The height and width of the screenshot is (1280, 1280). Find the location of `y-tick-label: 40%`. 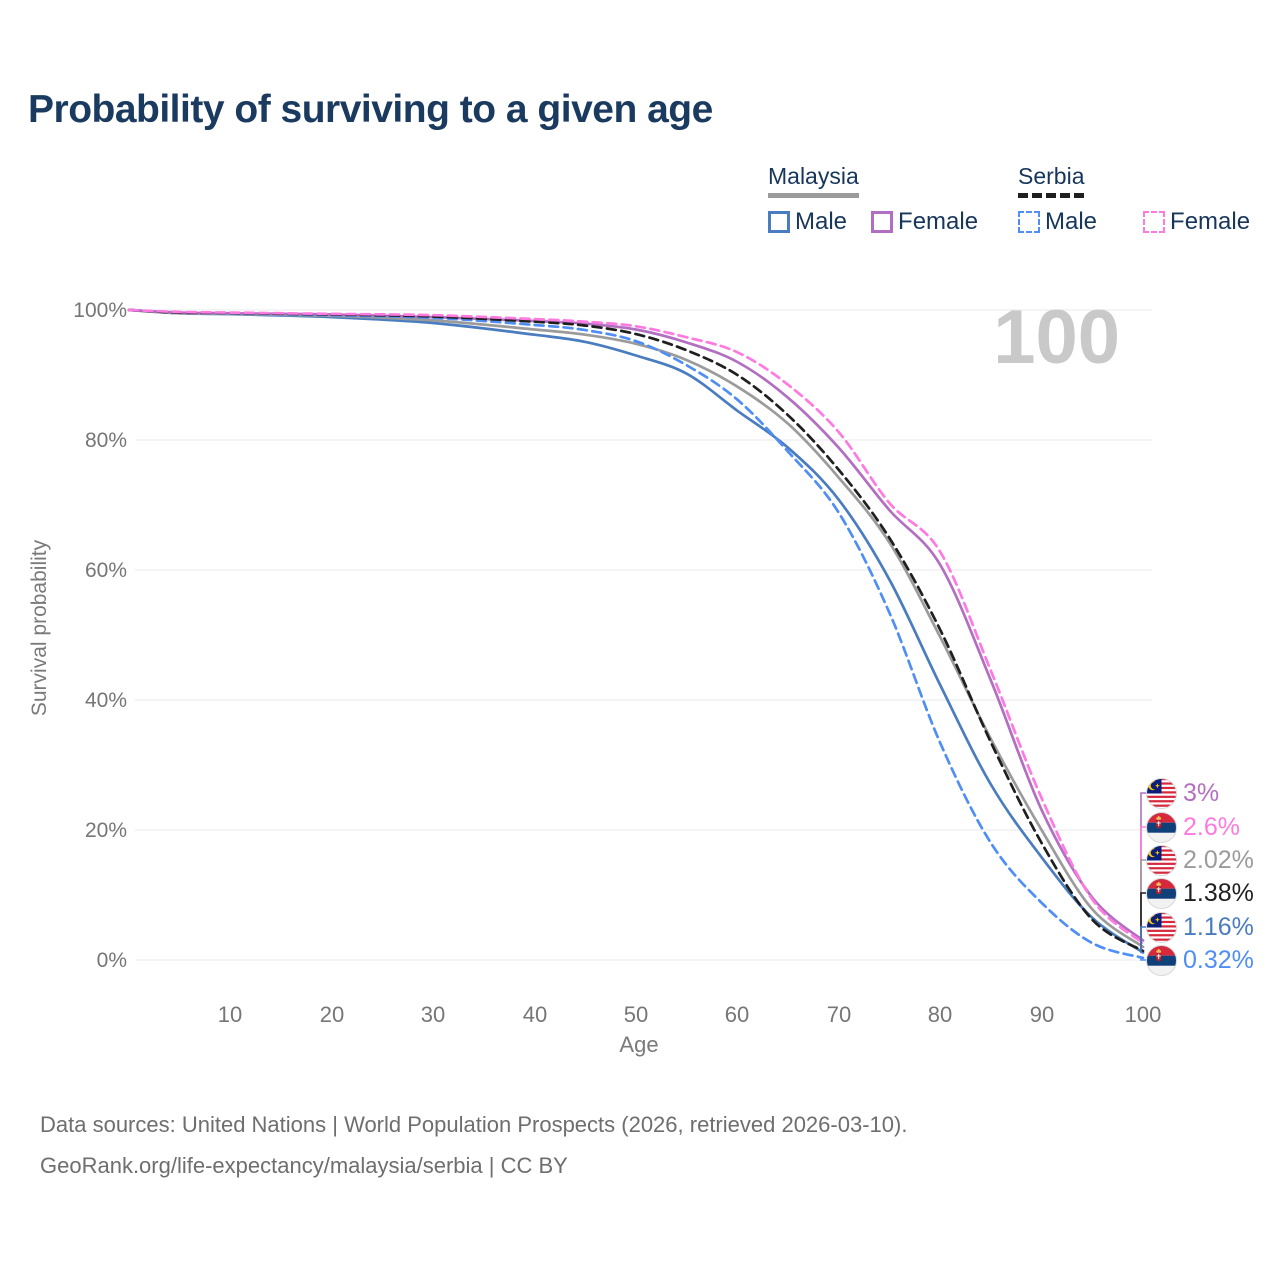

y-tick-label: 40% is located at coordinates (106, 700).